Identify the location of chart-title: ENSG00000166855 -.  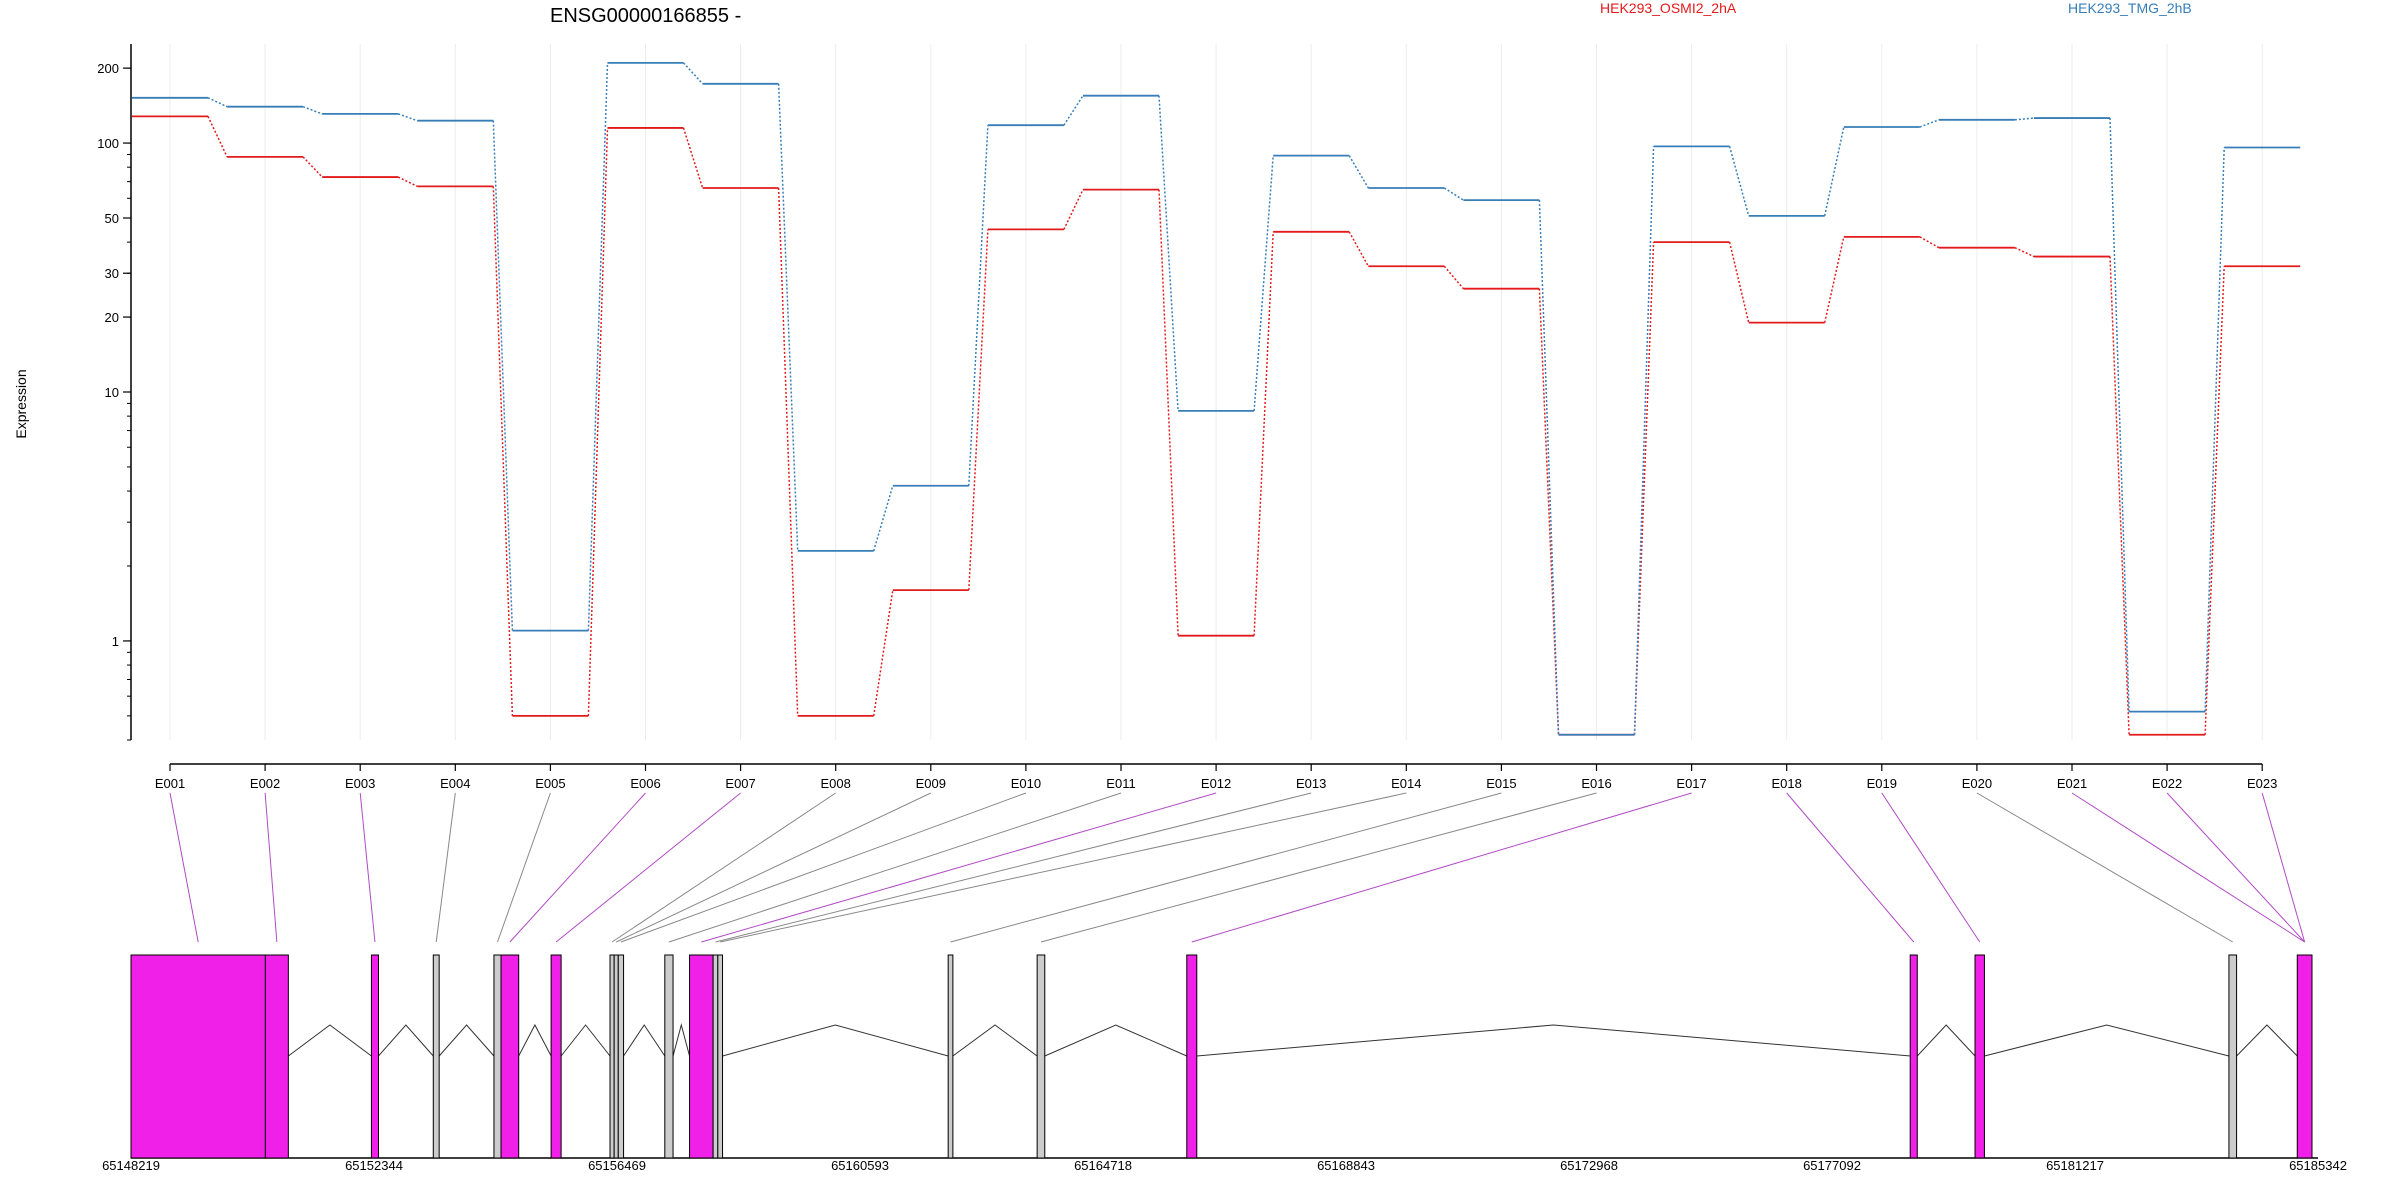
(645, 16).